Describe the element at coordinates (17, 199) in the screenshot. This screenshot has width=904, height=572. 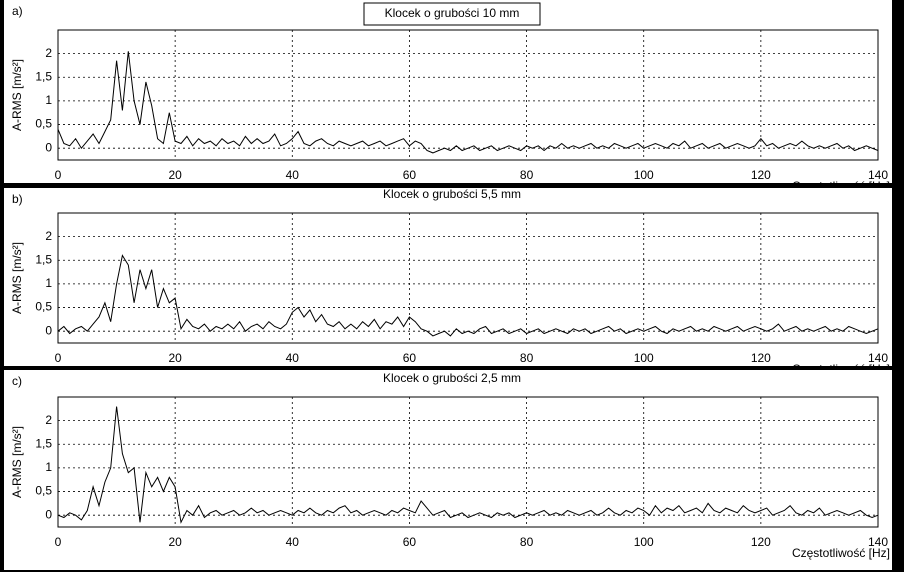
I see `panel-label: b)` at that location.